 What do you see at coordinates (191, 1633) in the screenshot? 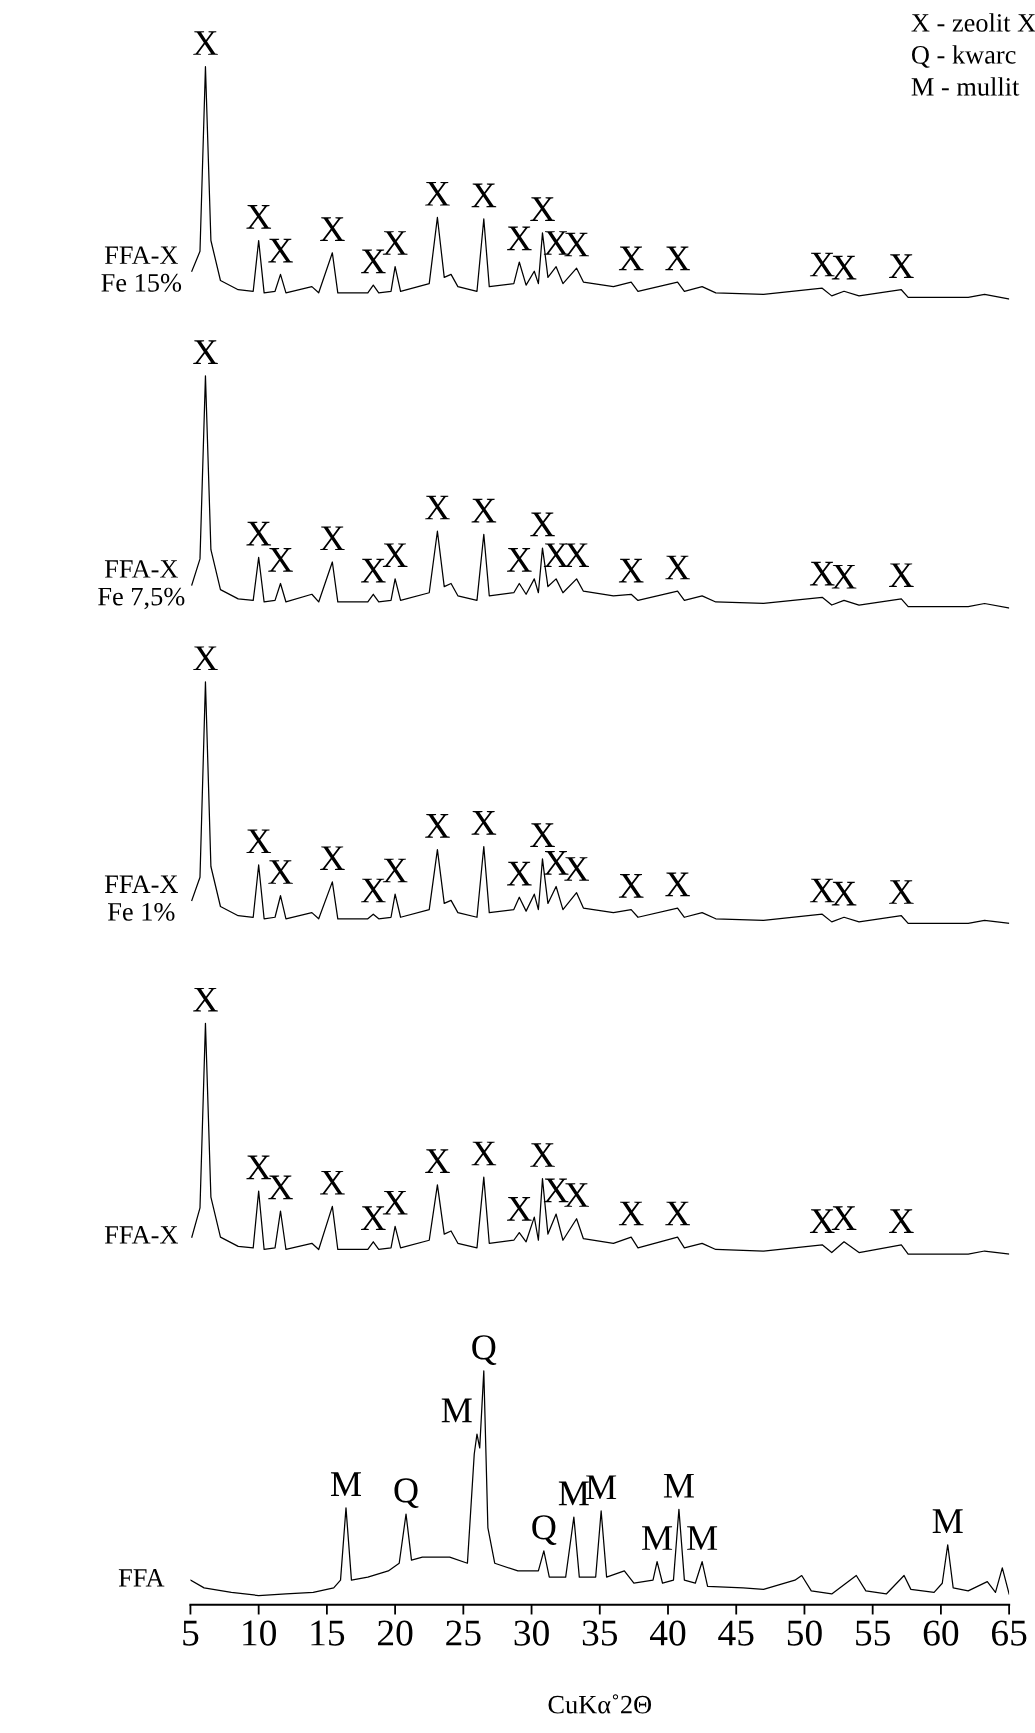
I see `x-tick-label: 5` at bounding box center [191, 1633].